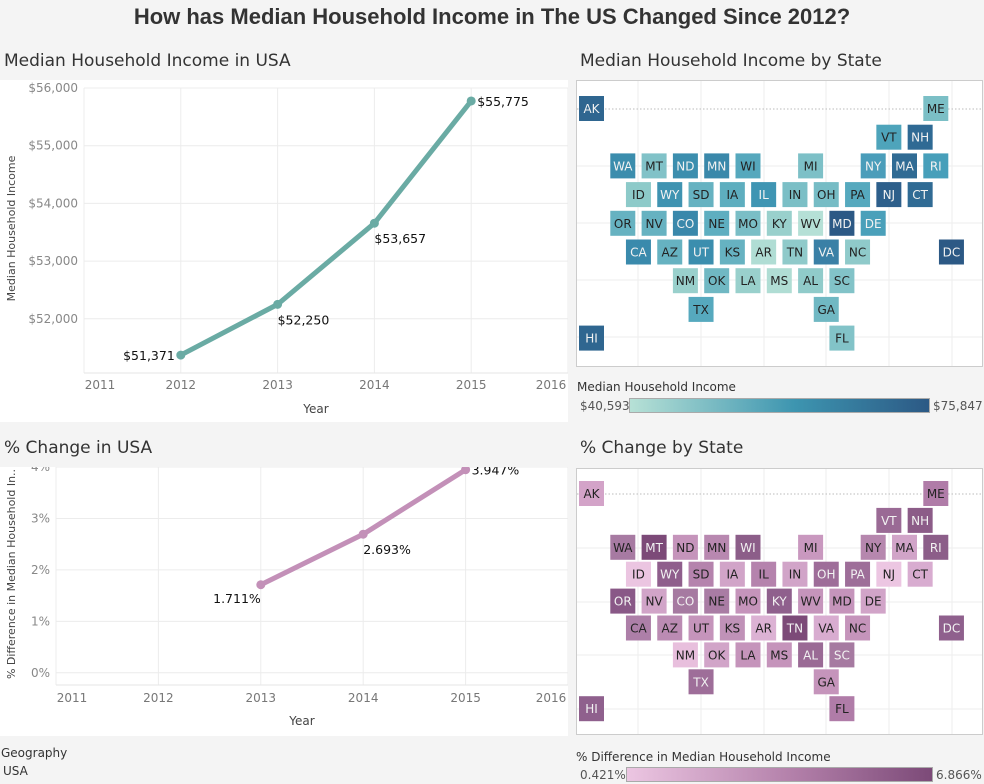 The height and width of the screenshot is (784, 984). What do you see at coordinates (717, 223) in the screenshot?
I see `state-tile-ne: NE` at bounding box center [717, 223].